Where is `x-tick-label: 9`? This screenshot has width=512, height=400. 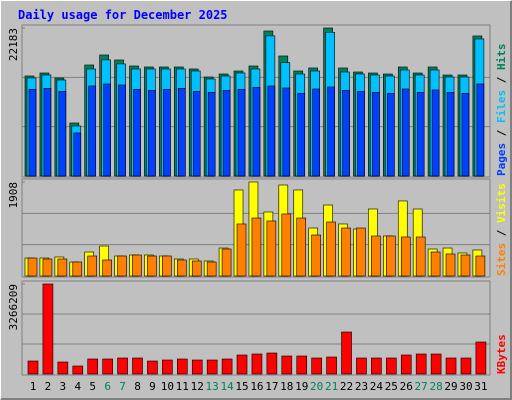
x-tick-label: 9 is located at coordinates (152, 386).